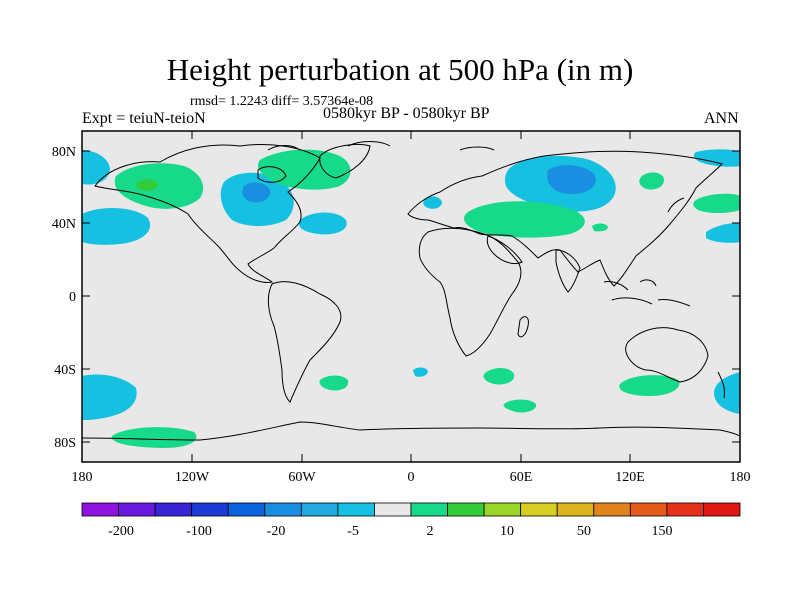  I want to click on lon-labels: 180 120W 60W 0 60E 120E 180, so click(411, 477).